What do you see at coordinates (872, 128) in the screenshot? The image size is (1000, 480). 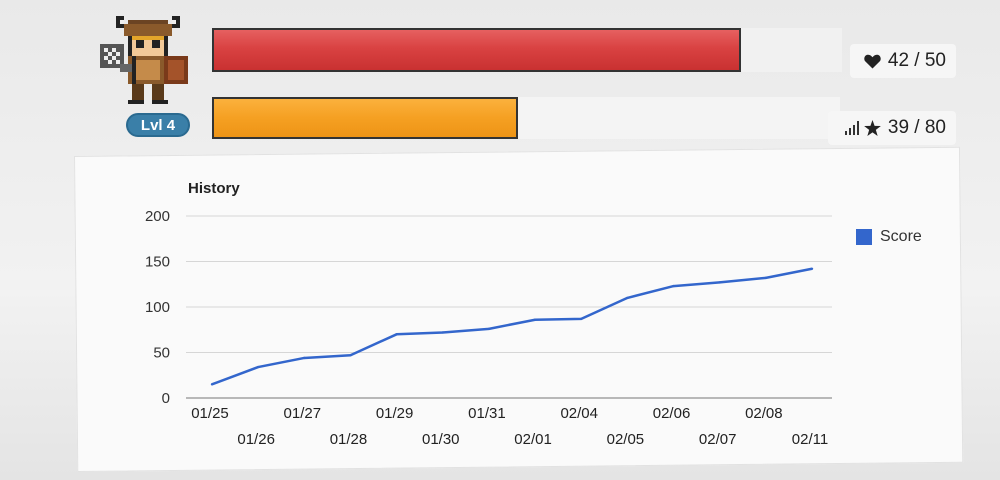 I see `star-icon` at bounding box center [872, 128].